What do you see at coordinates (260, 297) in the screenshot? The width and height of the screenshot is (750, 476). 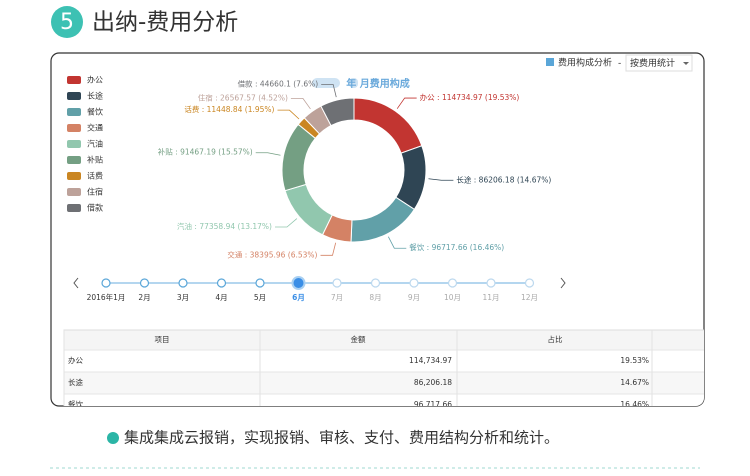 I see `timeline-label: 5月` at bounding box center [260, 297].